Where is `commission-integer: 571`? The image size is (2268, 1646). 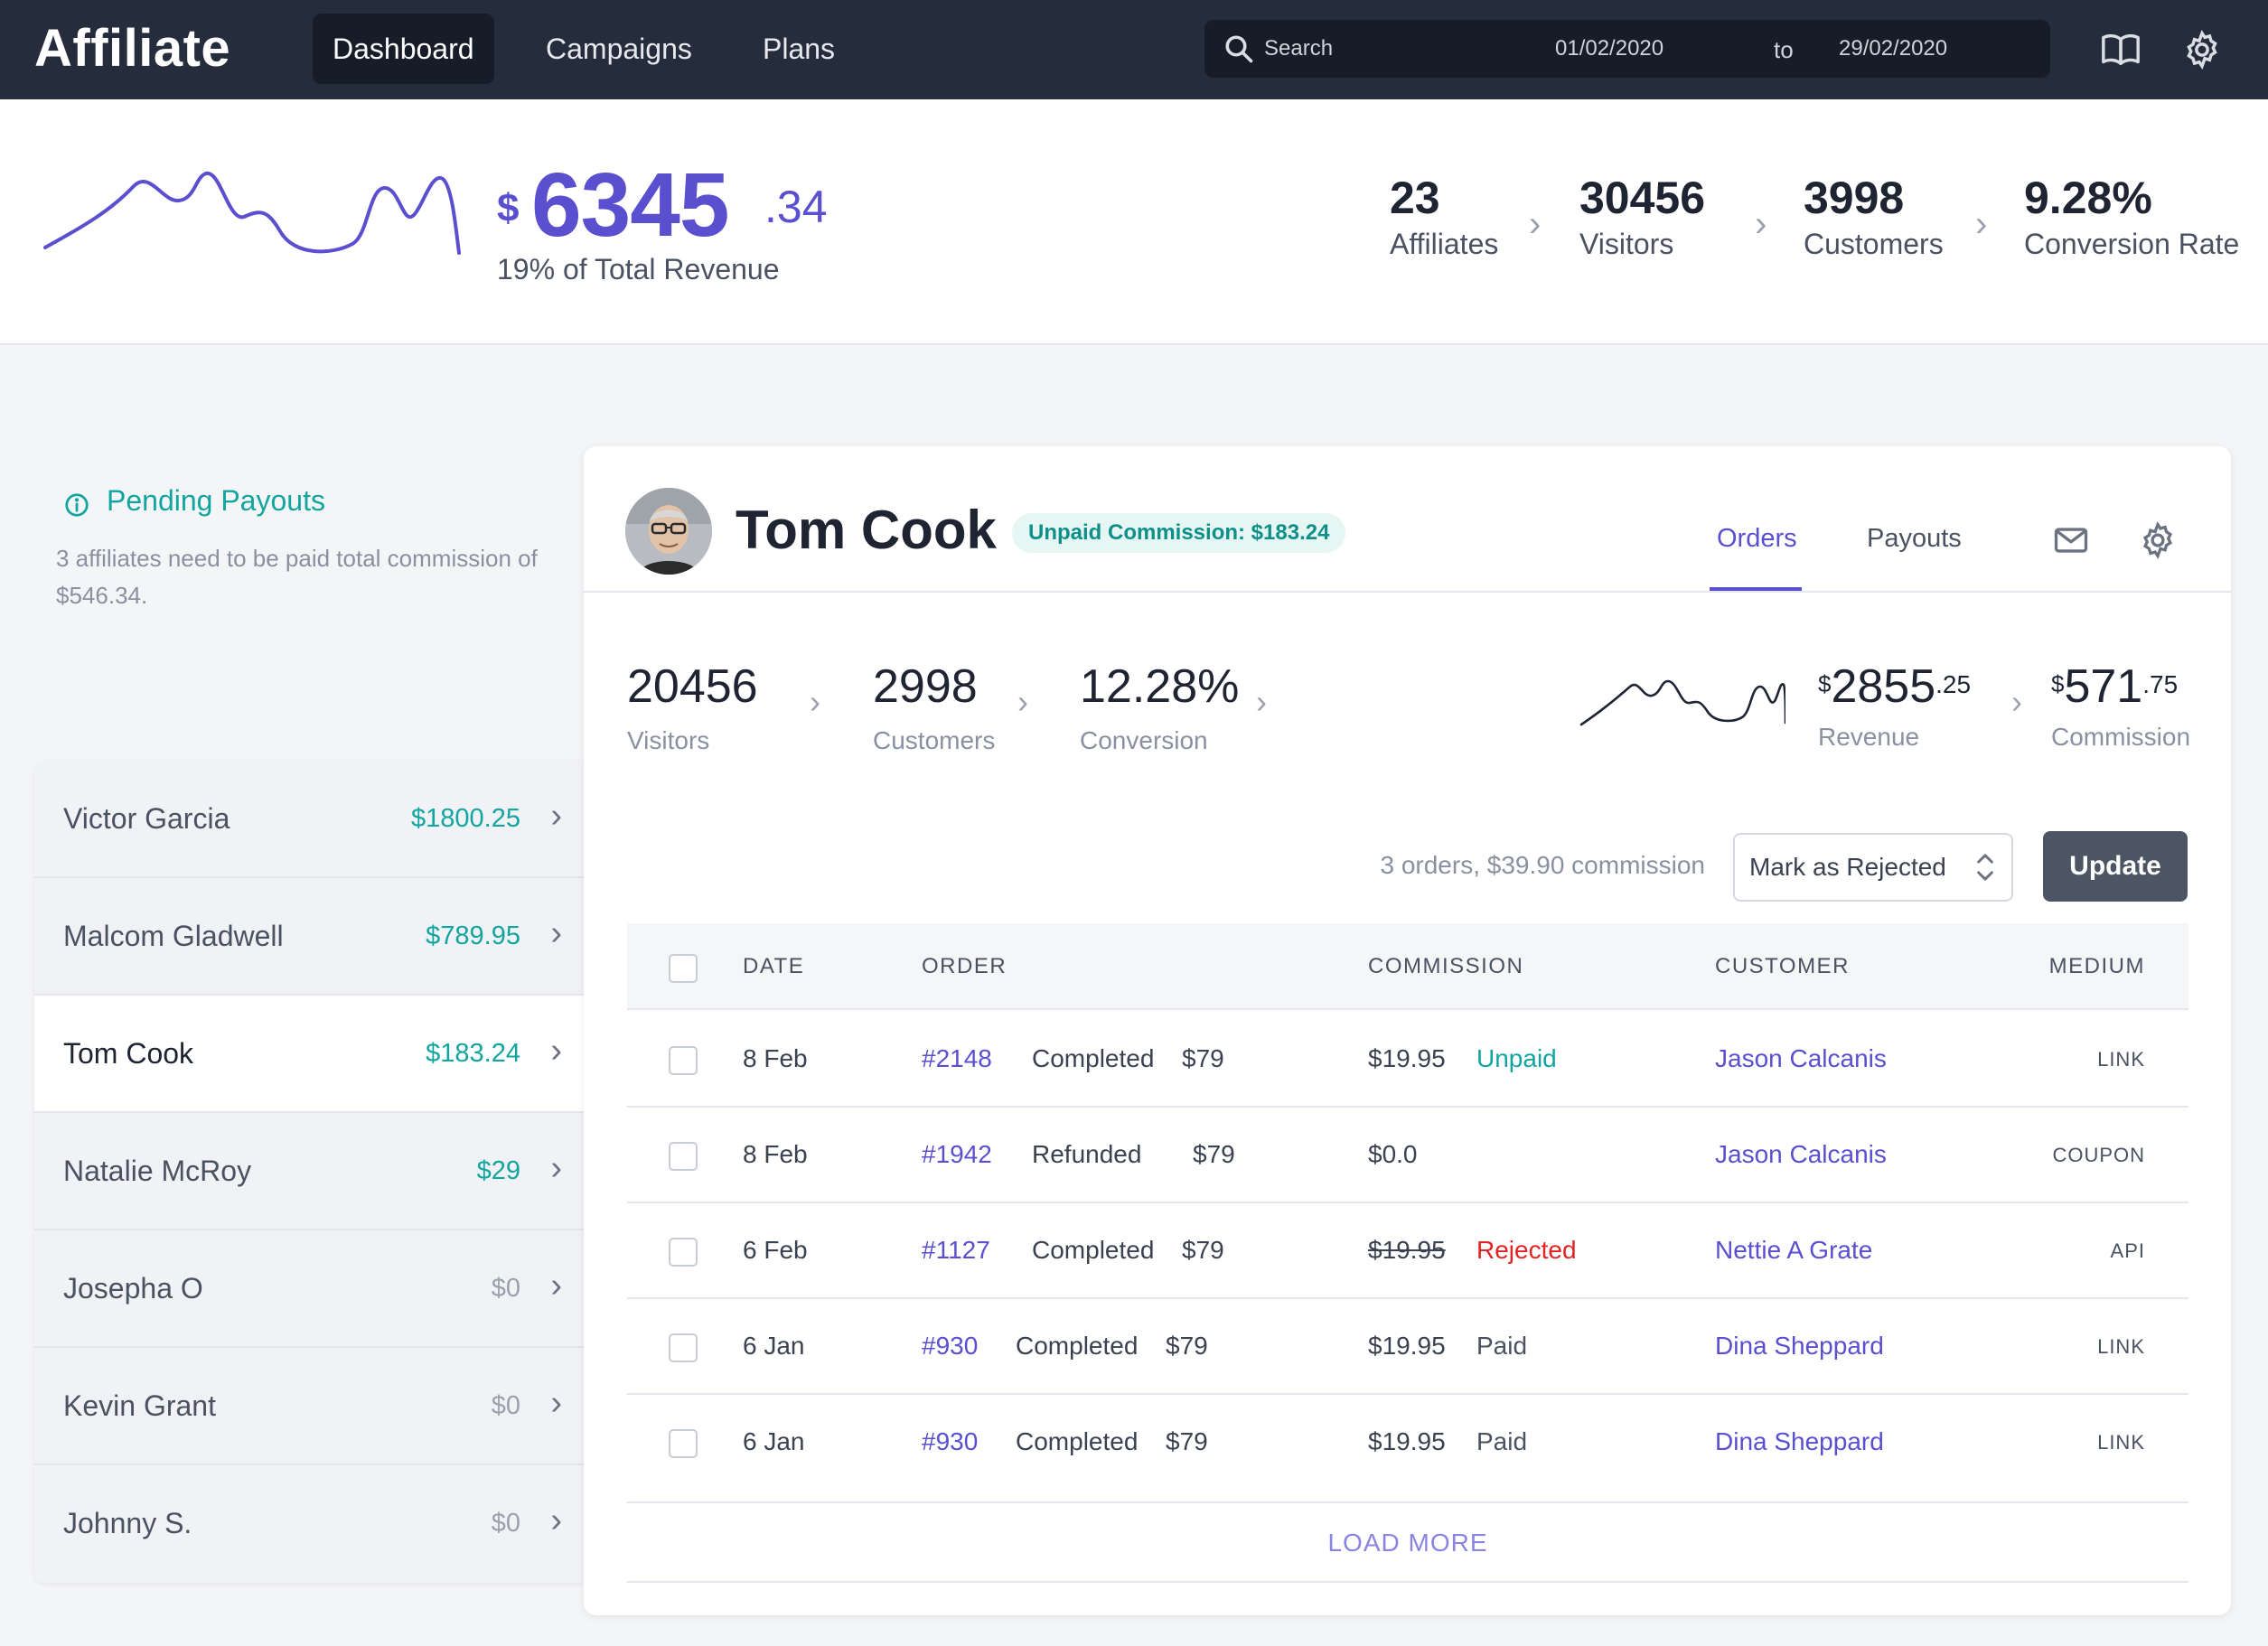
commission-integer: 571 is located at coordinates (2103, 686).